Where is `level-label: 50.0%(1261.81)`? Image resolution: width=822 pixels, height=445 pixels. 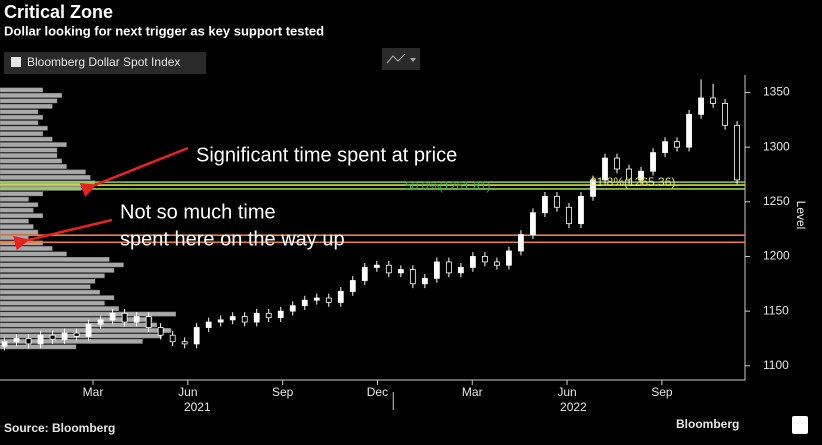
level-label: 50.0%(1261.81) is located at coordinates (447, 186).